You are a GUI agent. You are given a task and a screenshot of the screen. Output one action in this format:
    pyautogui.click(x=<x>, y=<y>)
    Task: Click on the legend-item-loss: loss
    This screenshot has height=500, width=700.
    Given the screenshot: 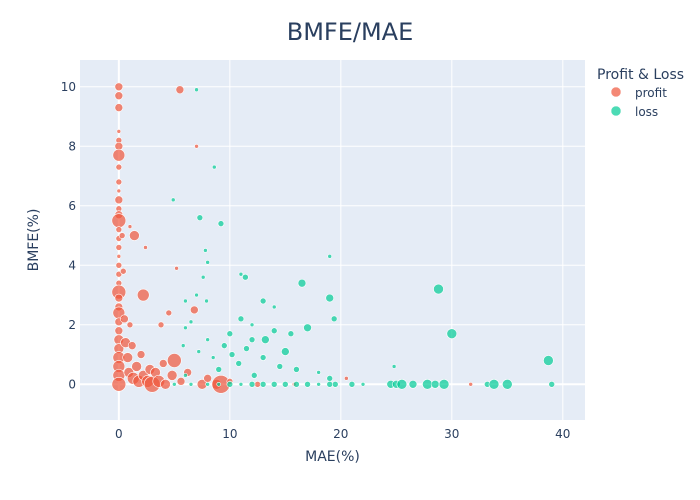 What is the action you would take?
    pyautogui.click(x=634, y=112)
    